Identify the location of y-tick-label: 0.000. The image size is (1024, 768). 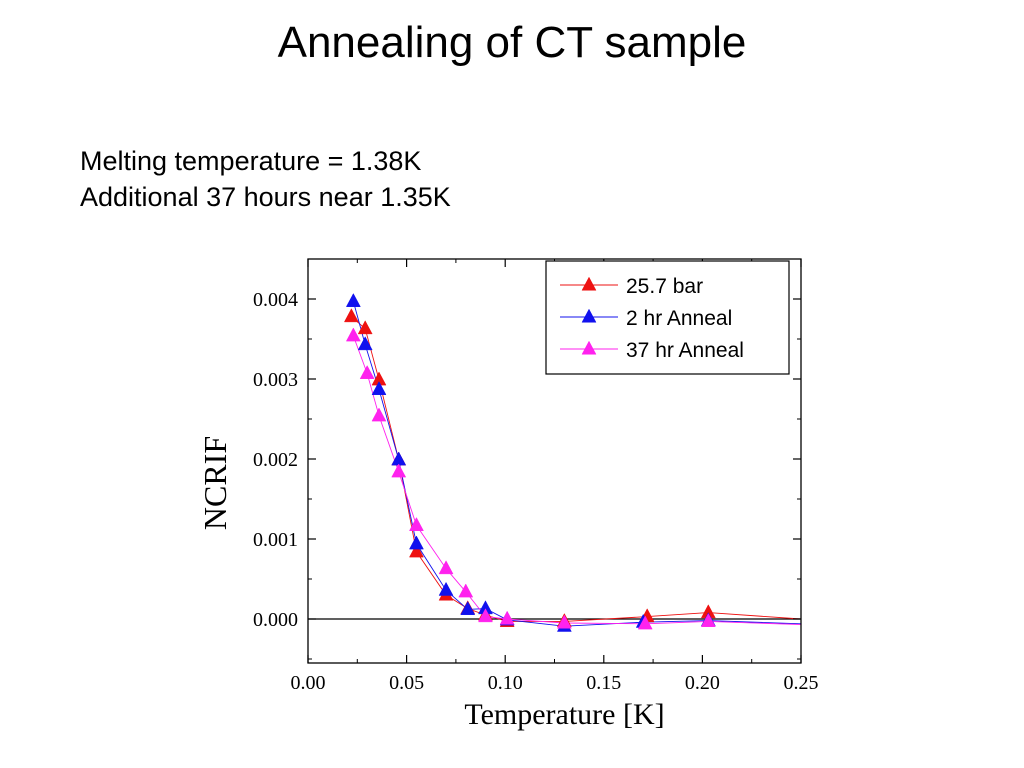
(275, 620).